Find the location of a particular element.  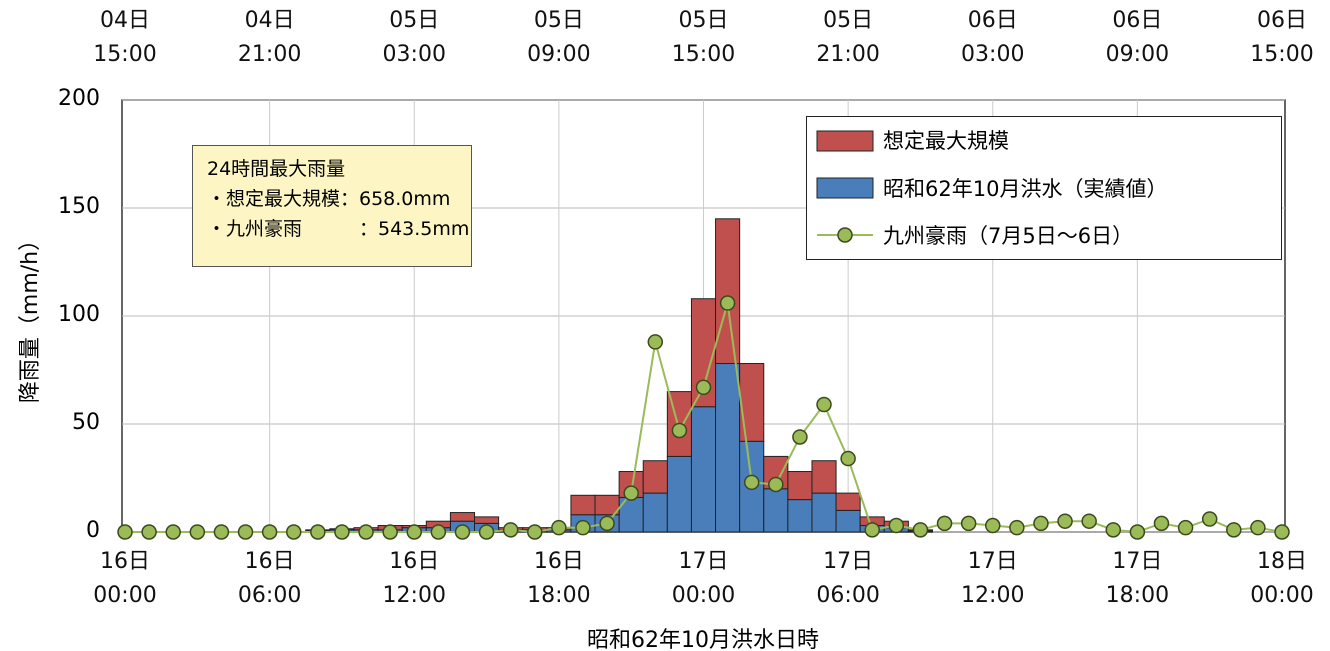

x-tick-label: 16日 12:00 is located at coordinates (414, 578).